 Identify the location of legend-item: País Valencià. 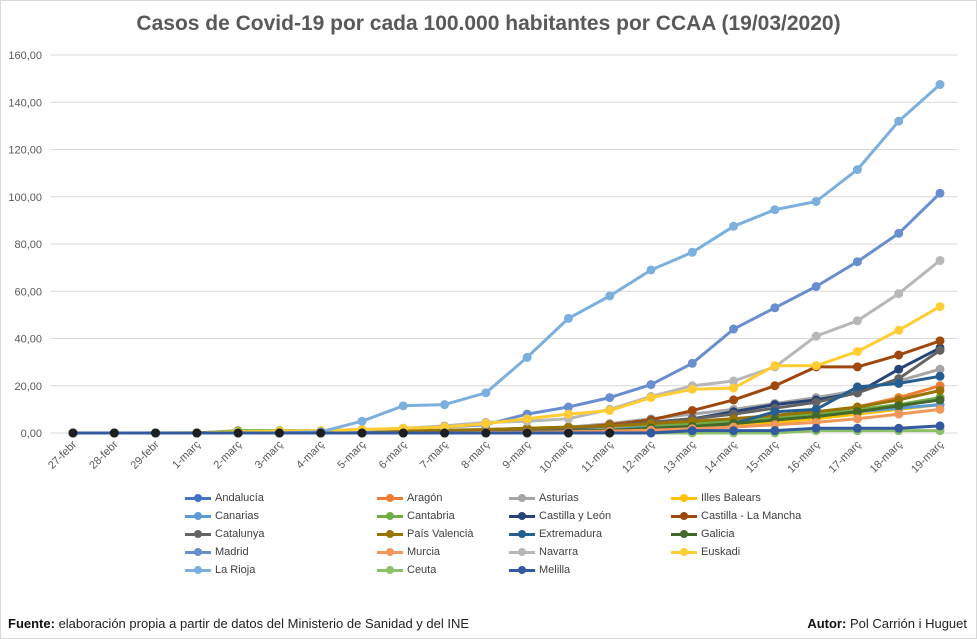
(425, 533).